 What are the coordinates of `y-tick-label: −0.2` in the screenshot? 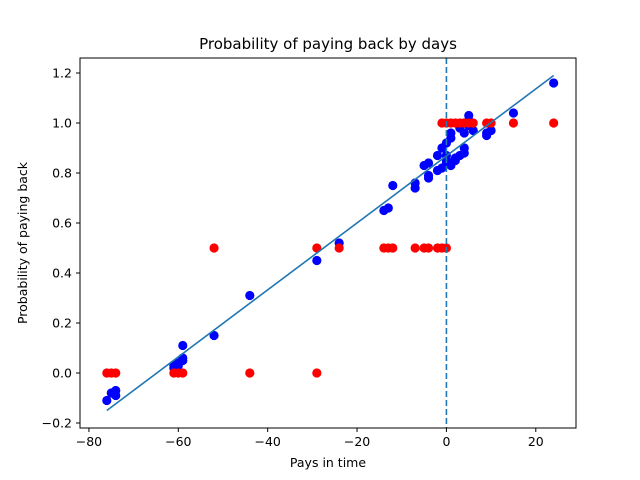 It's located at (57, 423).